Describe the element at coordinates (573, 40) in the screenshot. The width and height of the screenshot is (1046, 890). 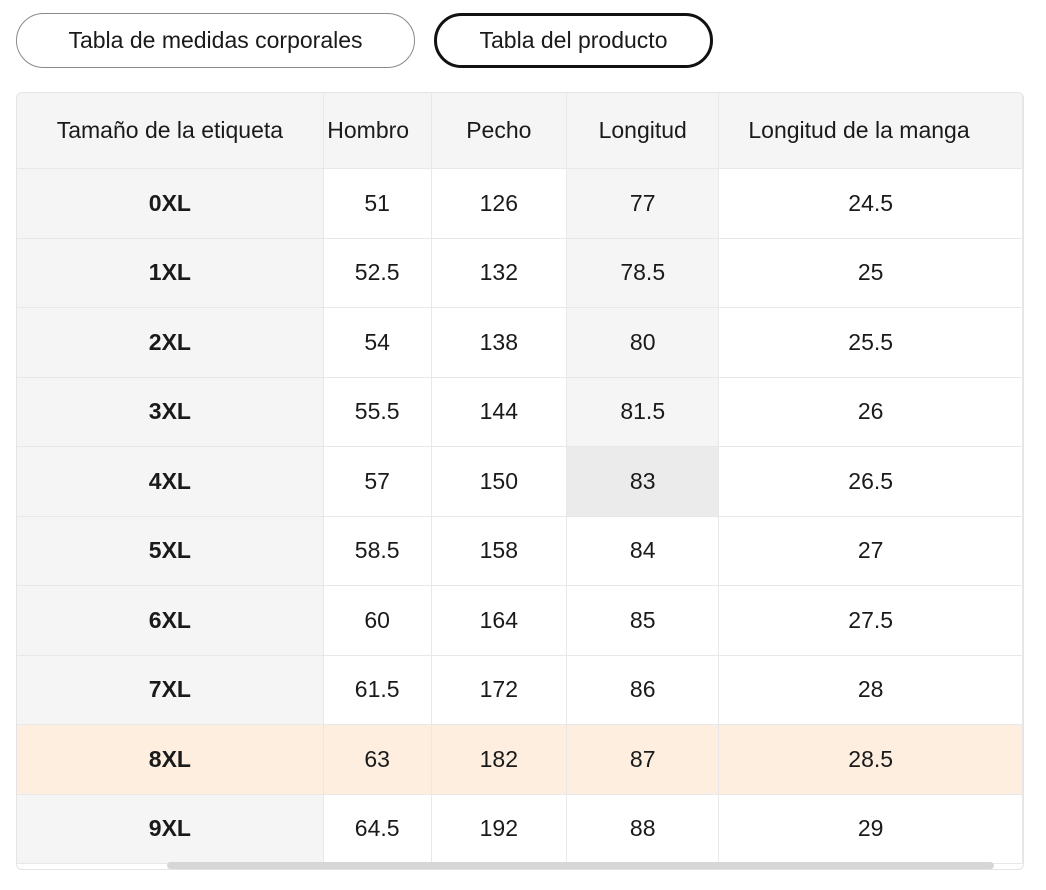
I see `tab-product-measurements: Tabla del producto` at that location.